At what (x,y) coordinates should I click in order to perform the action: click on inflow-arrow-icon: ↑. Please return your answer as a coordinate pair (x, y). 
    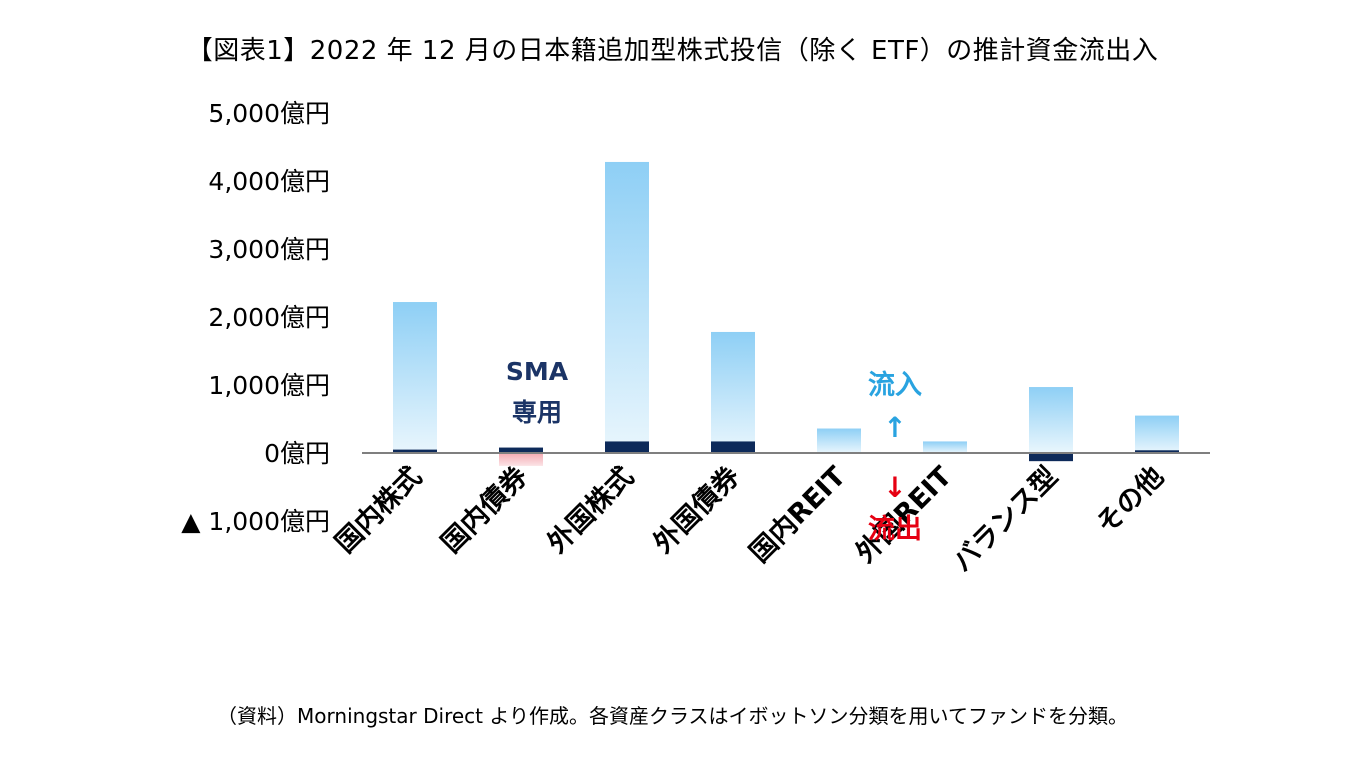
    Looking at the image, I should click on (894, 427).